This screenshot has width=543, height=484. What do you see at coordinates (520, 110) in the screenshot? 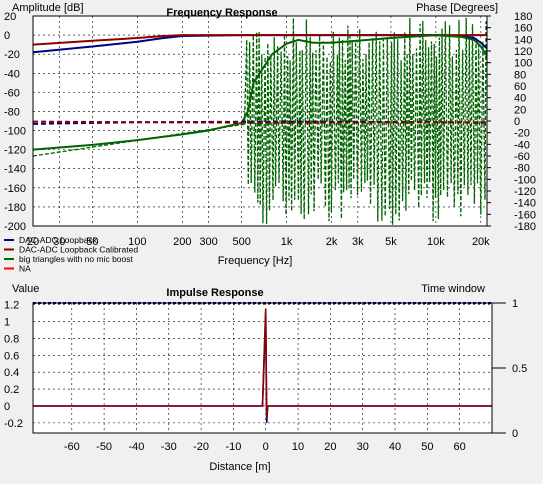
I see `freq-y-right-tick-label: 20` at bounding box center [520, 110].